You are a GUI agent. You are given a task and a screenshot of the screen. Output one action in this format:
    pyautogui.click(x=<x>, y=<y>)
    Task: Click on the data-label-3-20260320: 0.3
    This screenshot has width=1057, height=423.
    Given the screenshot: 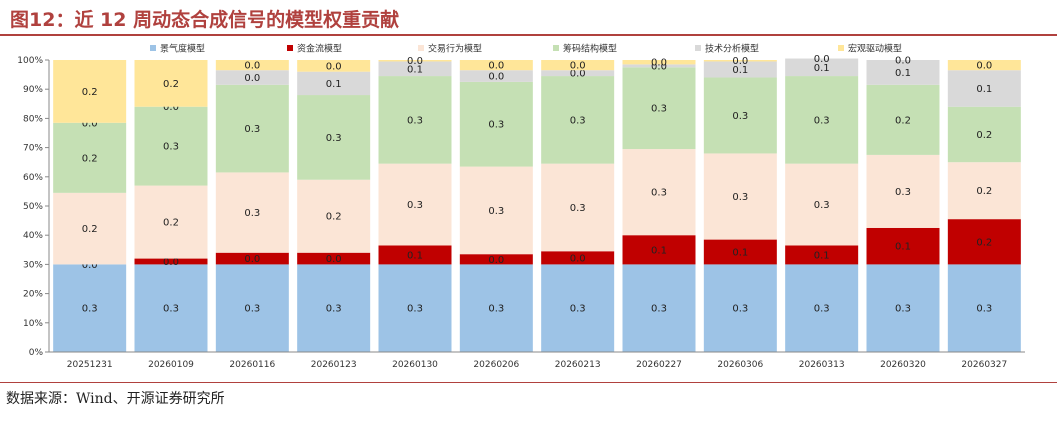 What is the action you would take?
    pyautogui.click(x=903, y=192)
    